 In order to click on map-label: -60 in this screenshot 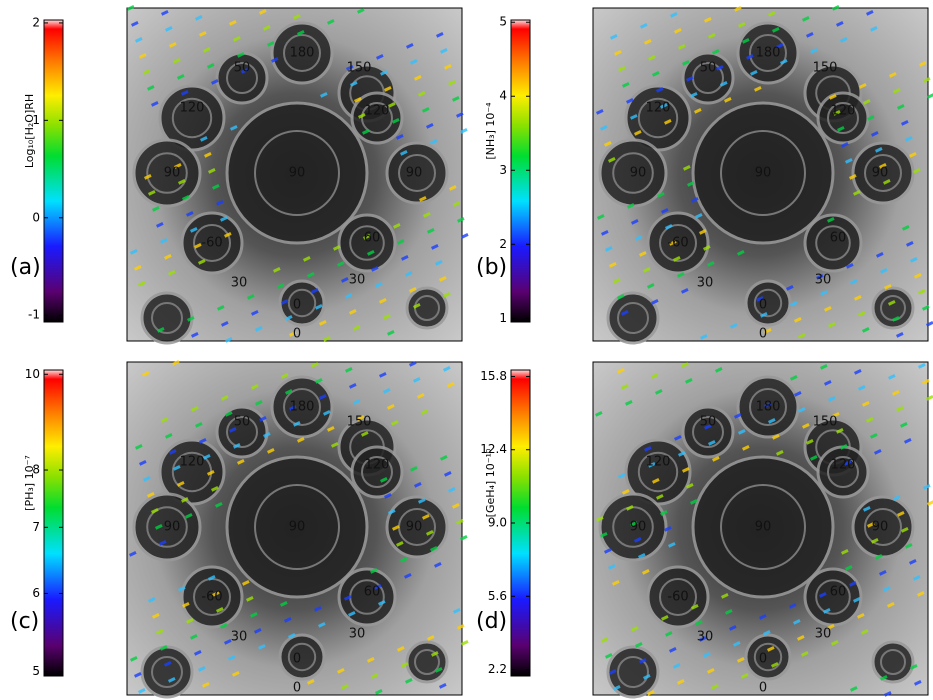, I will do `click(677, 597)`.